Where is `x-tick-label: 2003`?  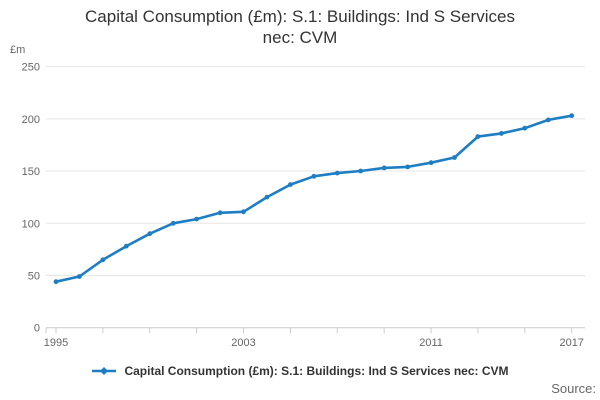
x-tick-label: 2003 is located at coordinates (243, 343).